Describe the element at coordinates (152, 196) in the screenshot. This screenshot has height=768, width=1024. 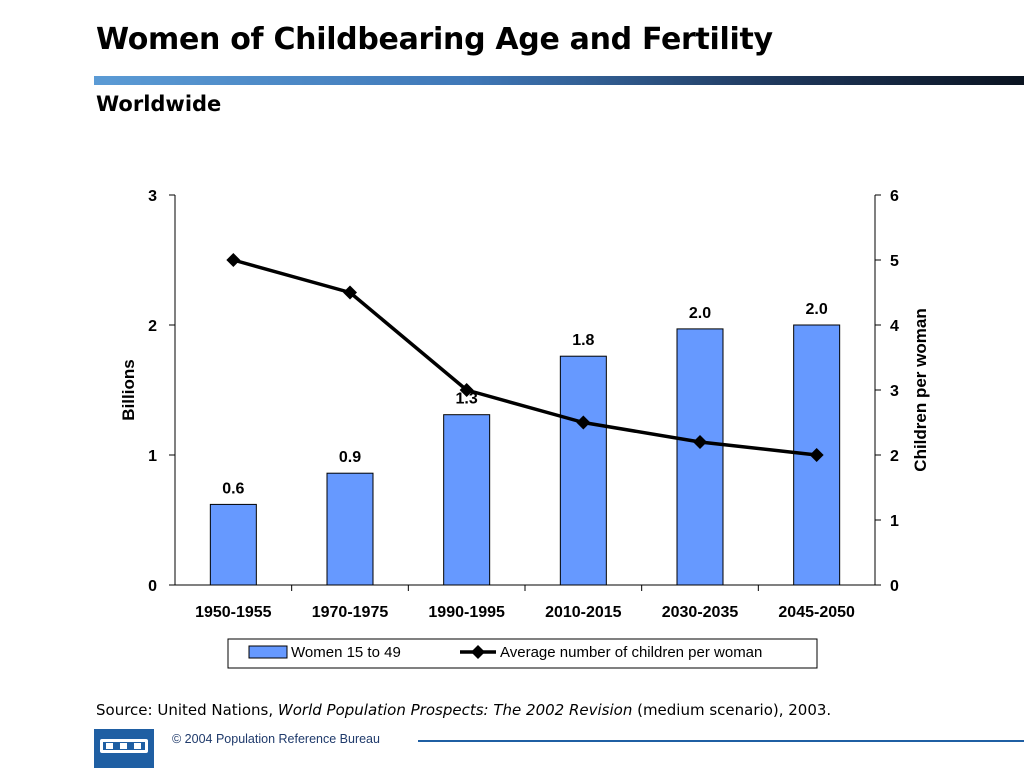
I see `left-tick-label: 3` at that location.